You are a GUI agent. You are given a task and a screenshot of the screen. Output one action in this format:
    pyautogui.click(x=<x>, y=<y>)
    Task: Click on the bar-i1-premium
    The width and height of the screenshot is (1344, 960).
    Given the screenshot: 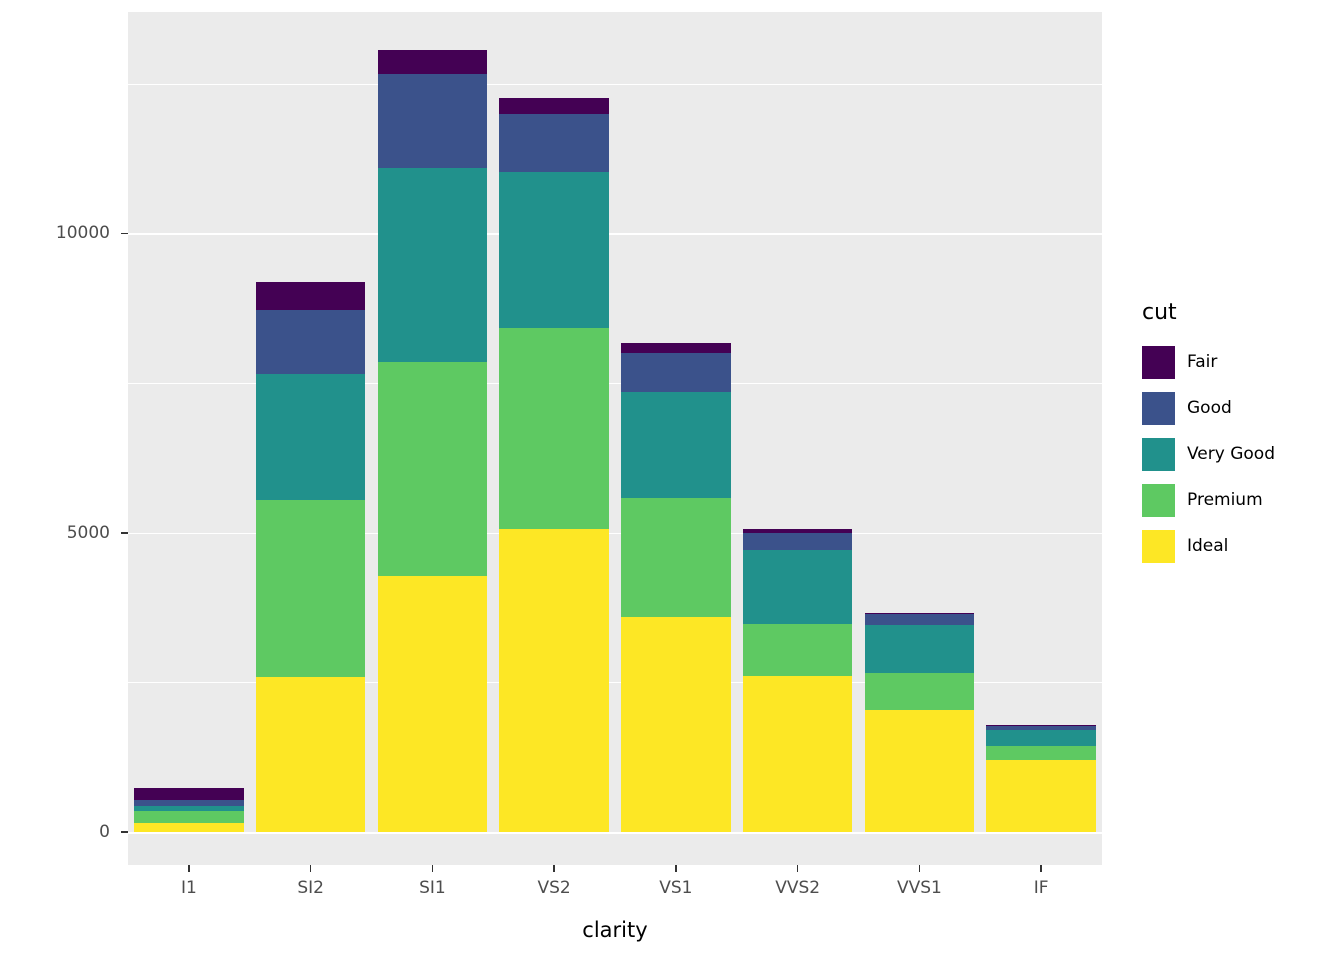 What is the action you would take?
    pyautogui.click(x=189, y=817)
    